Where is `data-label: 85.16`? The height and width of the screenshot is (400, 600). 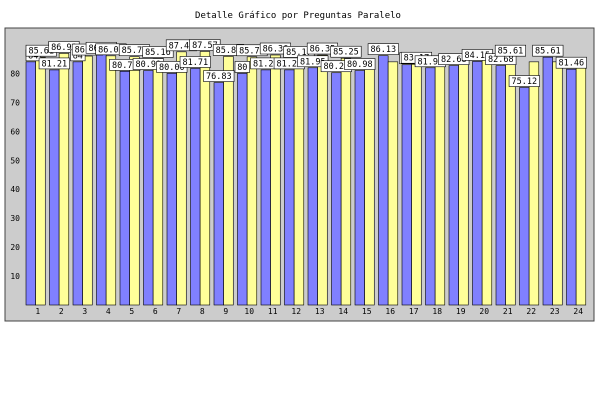 data-label: 85.16 is located at coordinates (158, 53).